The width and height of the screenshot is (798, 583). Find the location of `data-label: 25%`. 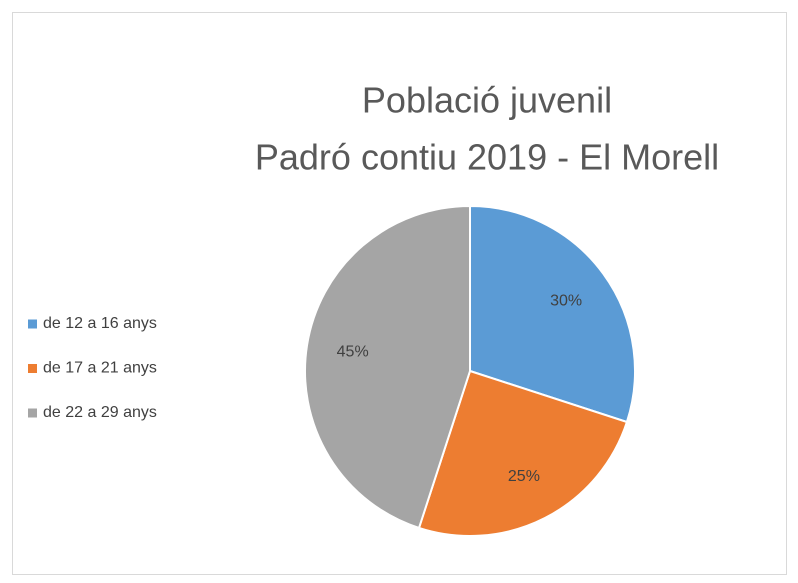

data-label: 25% is located at coordinates (524, 476).